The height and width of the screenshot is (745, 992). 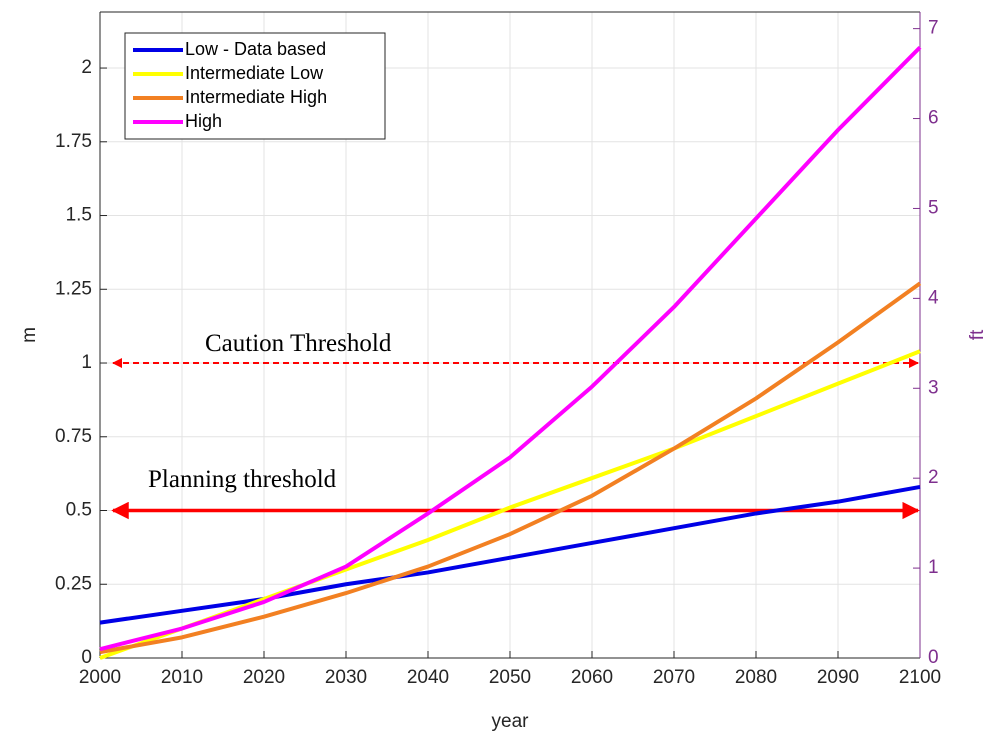 What do you see at coordinates (977, 334) in the screenshot?
I see `y2-axis-label: ft` at bounding box center [977, 334].